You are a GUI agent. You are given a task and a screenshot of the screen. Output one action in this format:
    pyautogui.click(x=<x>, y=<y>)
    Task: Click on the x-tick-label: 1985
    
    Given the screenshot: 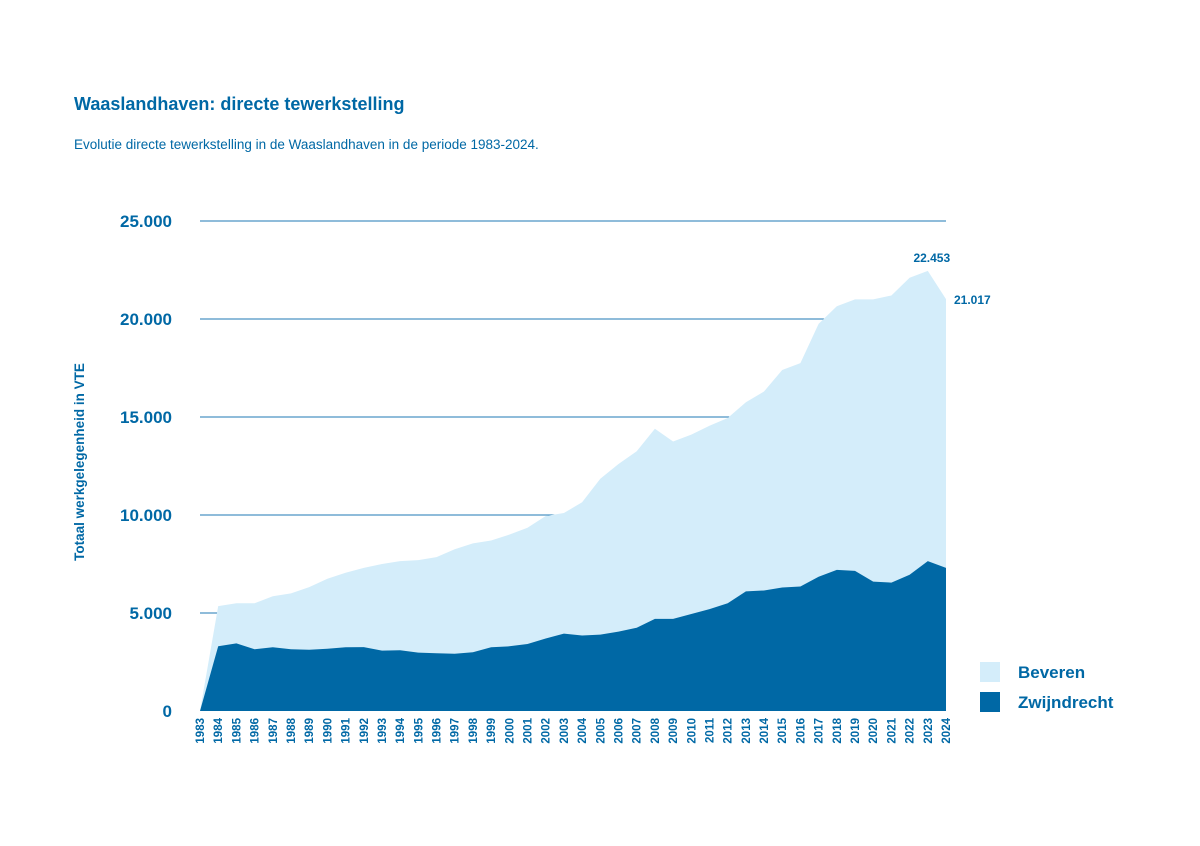 What is the action you would take?
    pyautogui.click(x=237, y=730)
    